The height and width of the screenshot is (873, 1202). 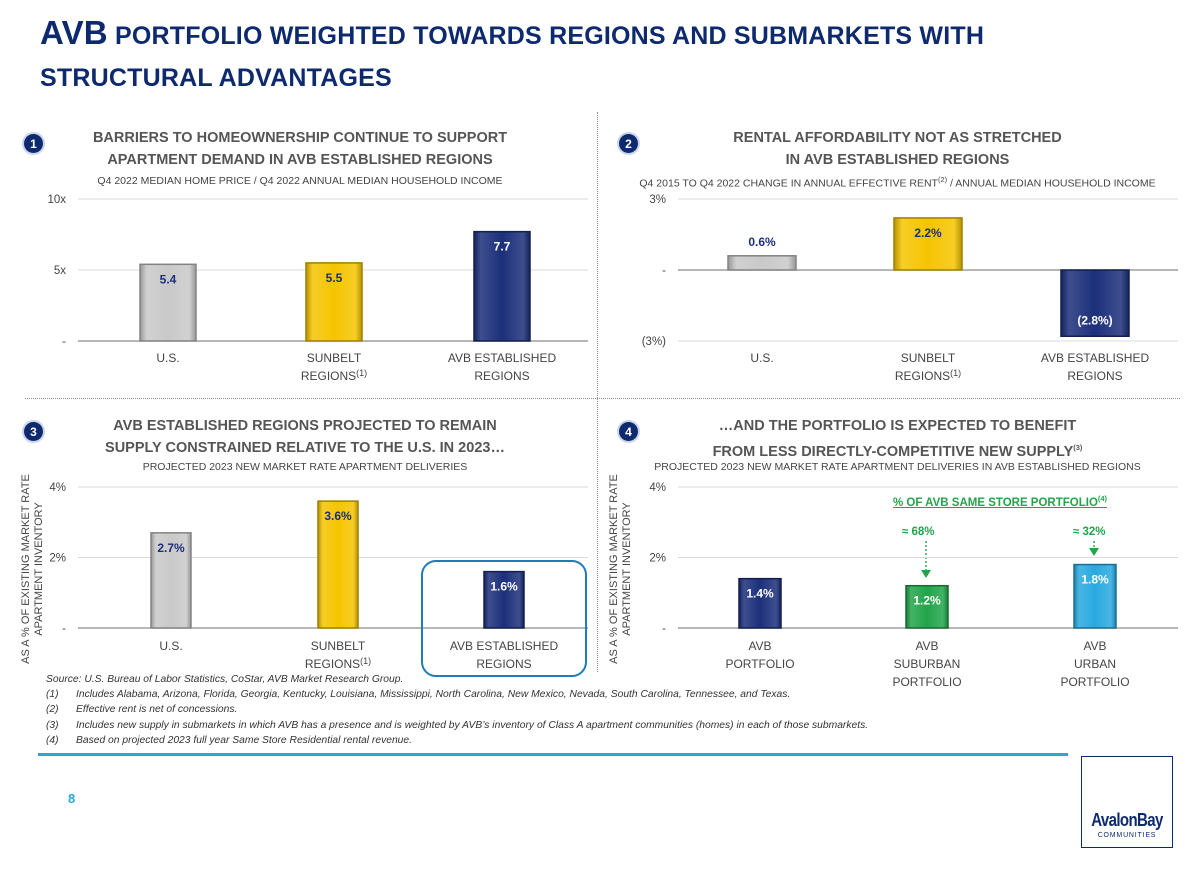 What do you see at coordinates (597, 392) in the screenshot?
I see `vertical-divider` at bounding box center [597, 392].